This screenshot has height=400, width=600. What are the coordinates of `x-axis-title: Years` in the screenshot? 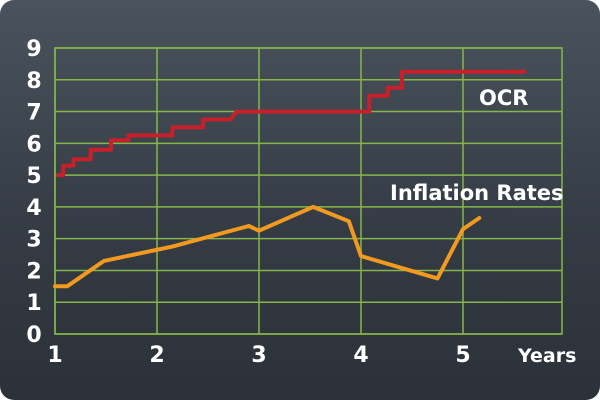 It's located at (546, 356).